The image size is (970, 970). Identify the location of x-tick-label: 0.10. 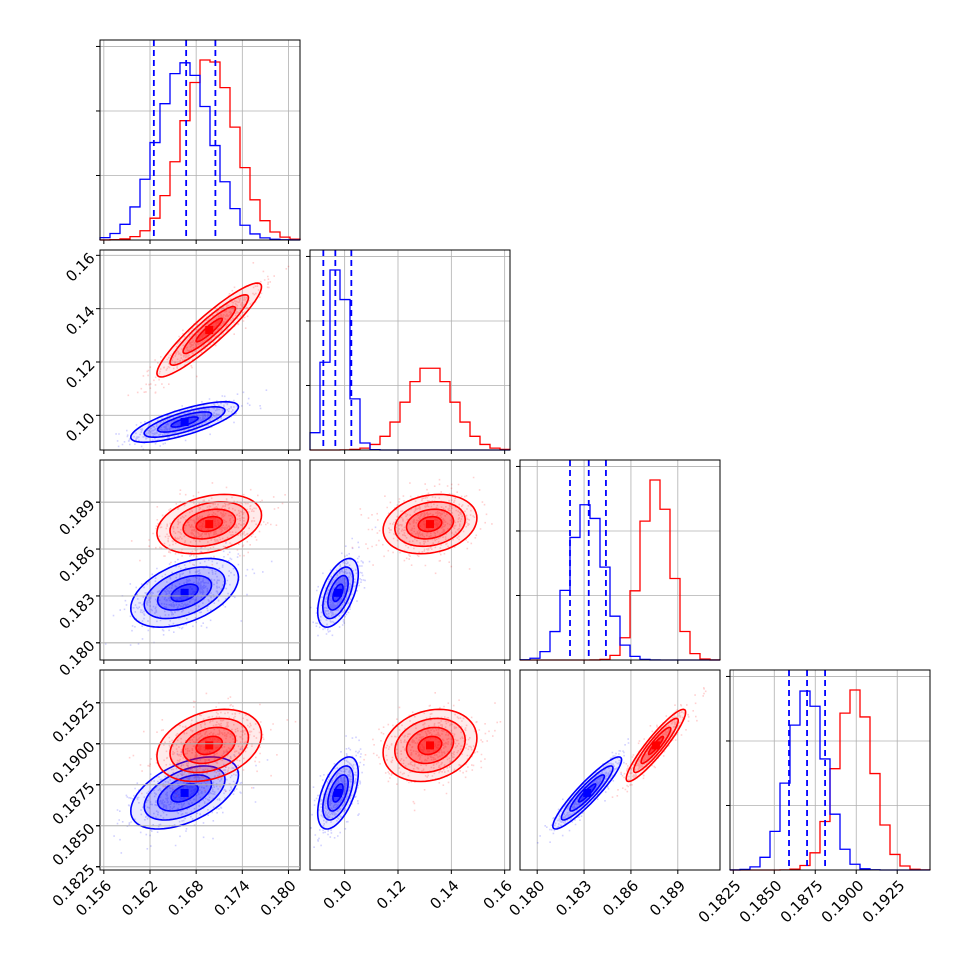
(338, 895).